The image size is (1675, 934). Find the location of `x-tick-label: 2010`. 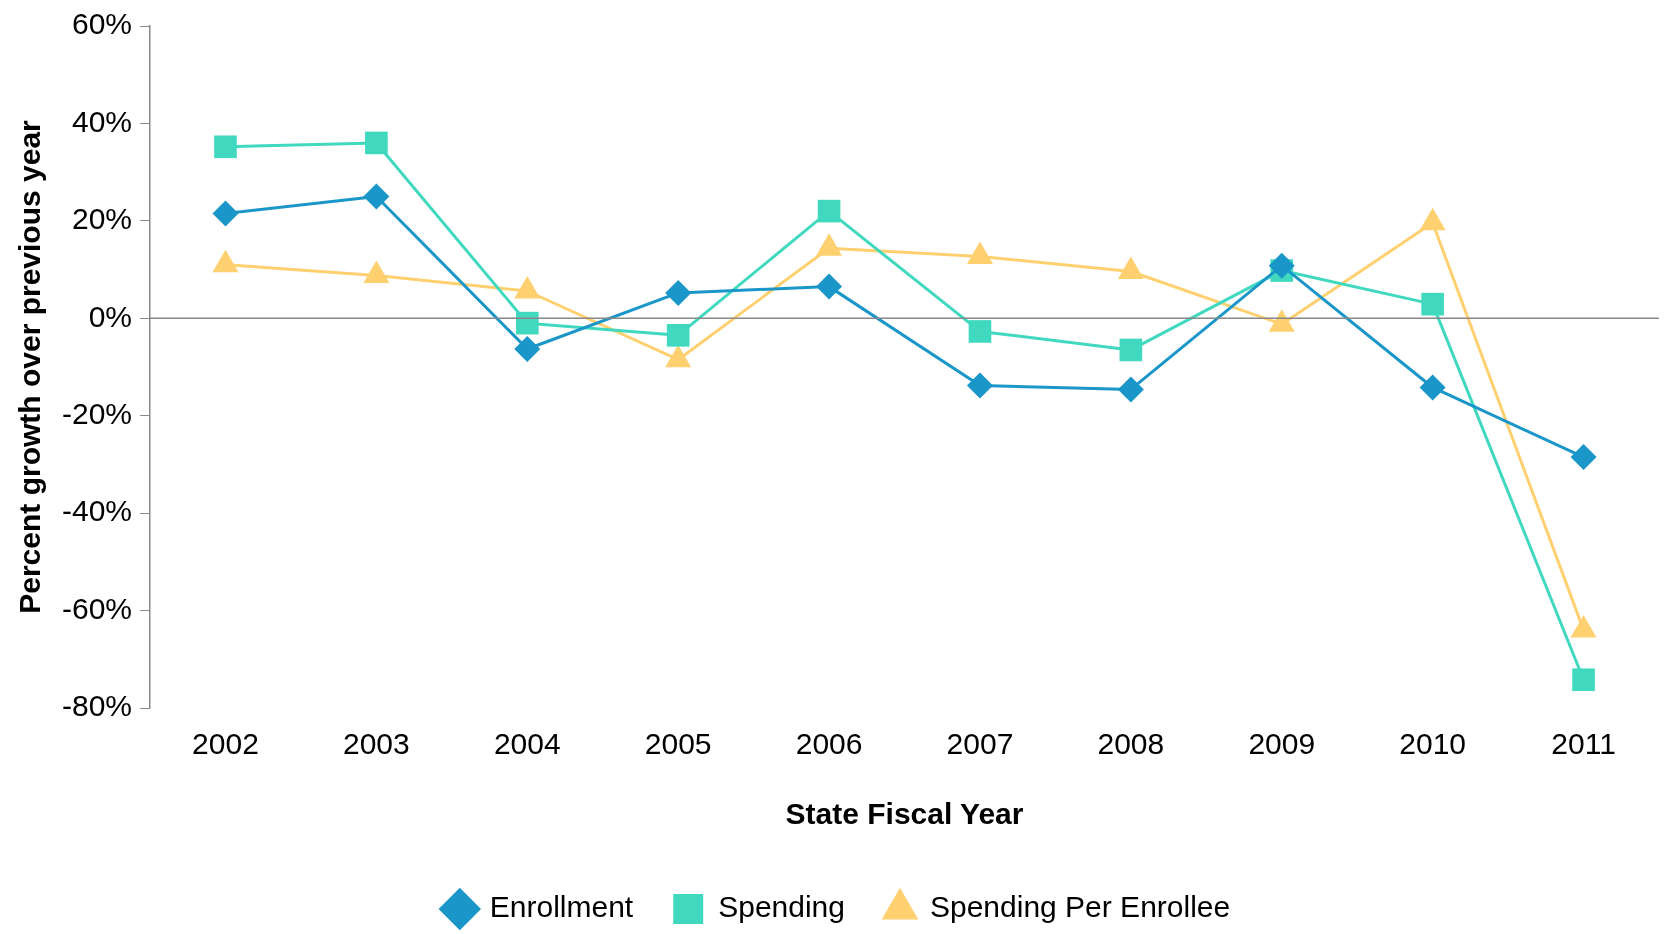

x-tick-label: 2010 is located at coordinates (1433, 744).